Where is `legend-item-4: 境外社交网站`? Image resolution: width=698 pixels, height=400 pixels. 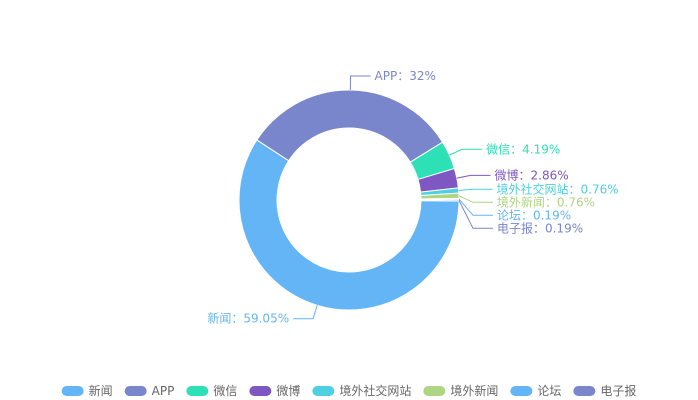
legend-item-4: 境外社交网站 is located at coordinates (361, 390).